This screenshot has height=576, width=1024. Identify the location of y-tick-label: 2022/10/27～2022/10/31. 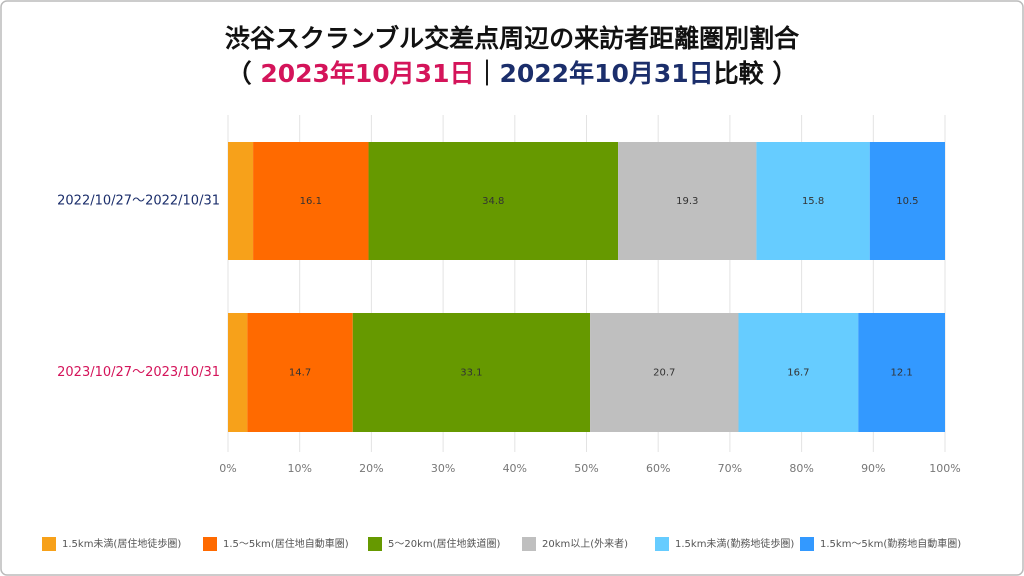
(138, 201).